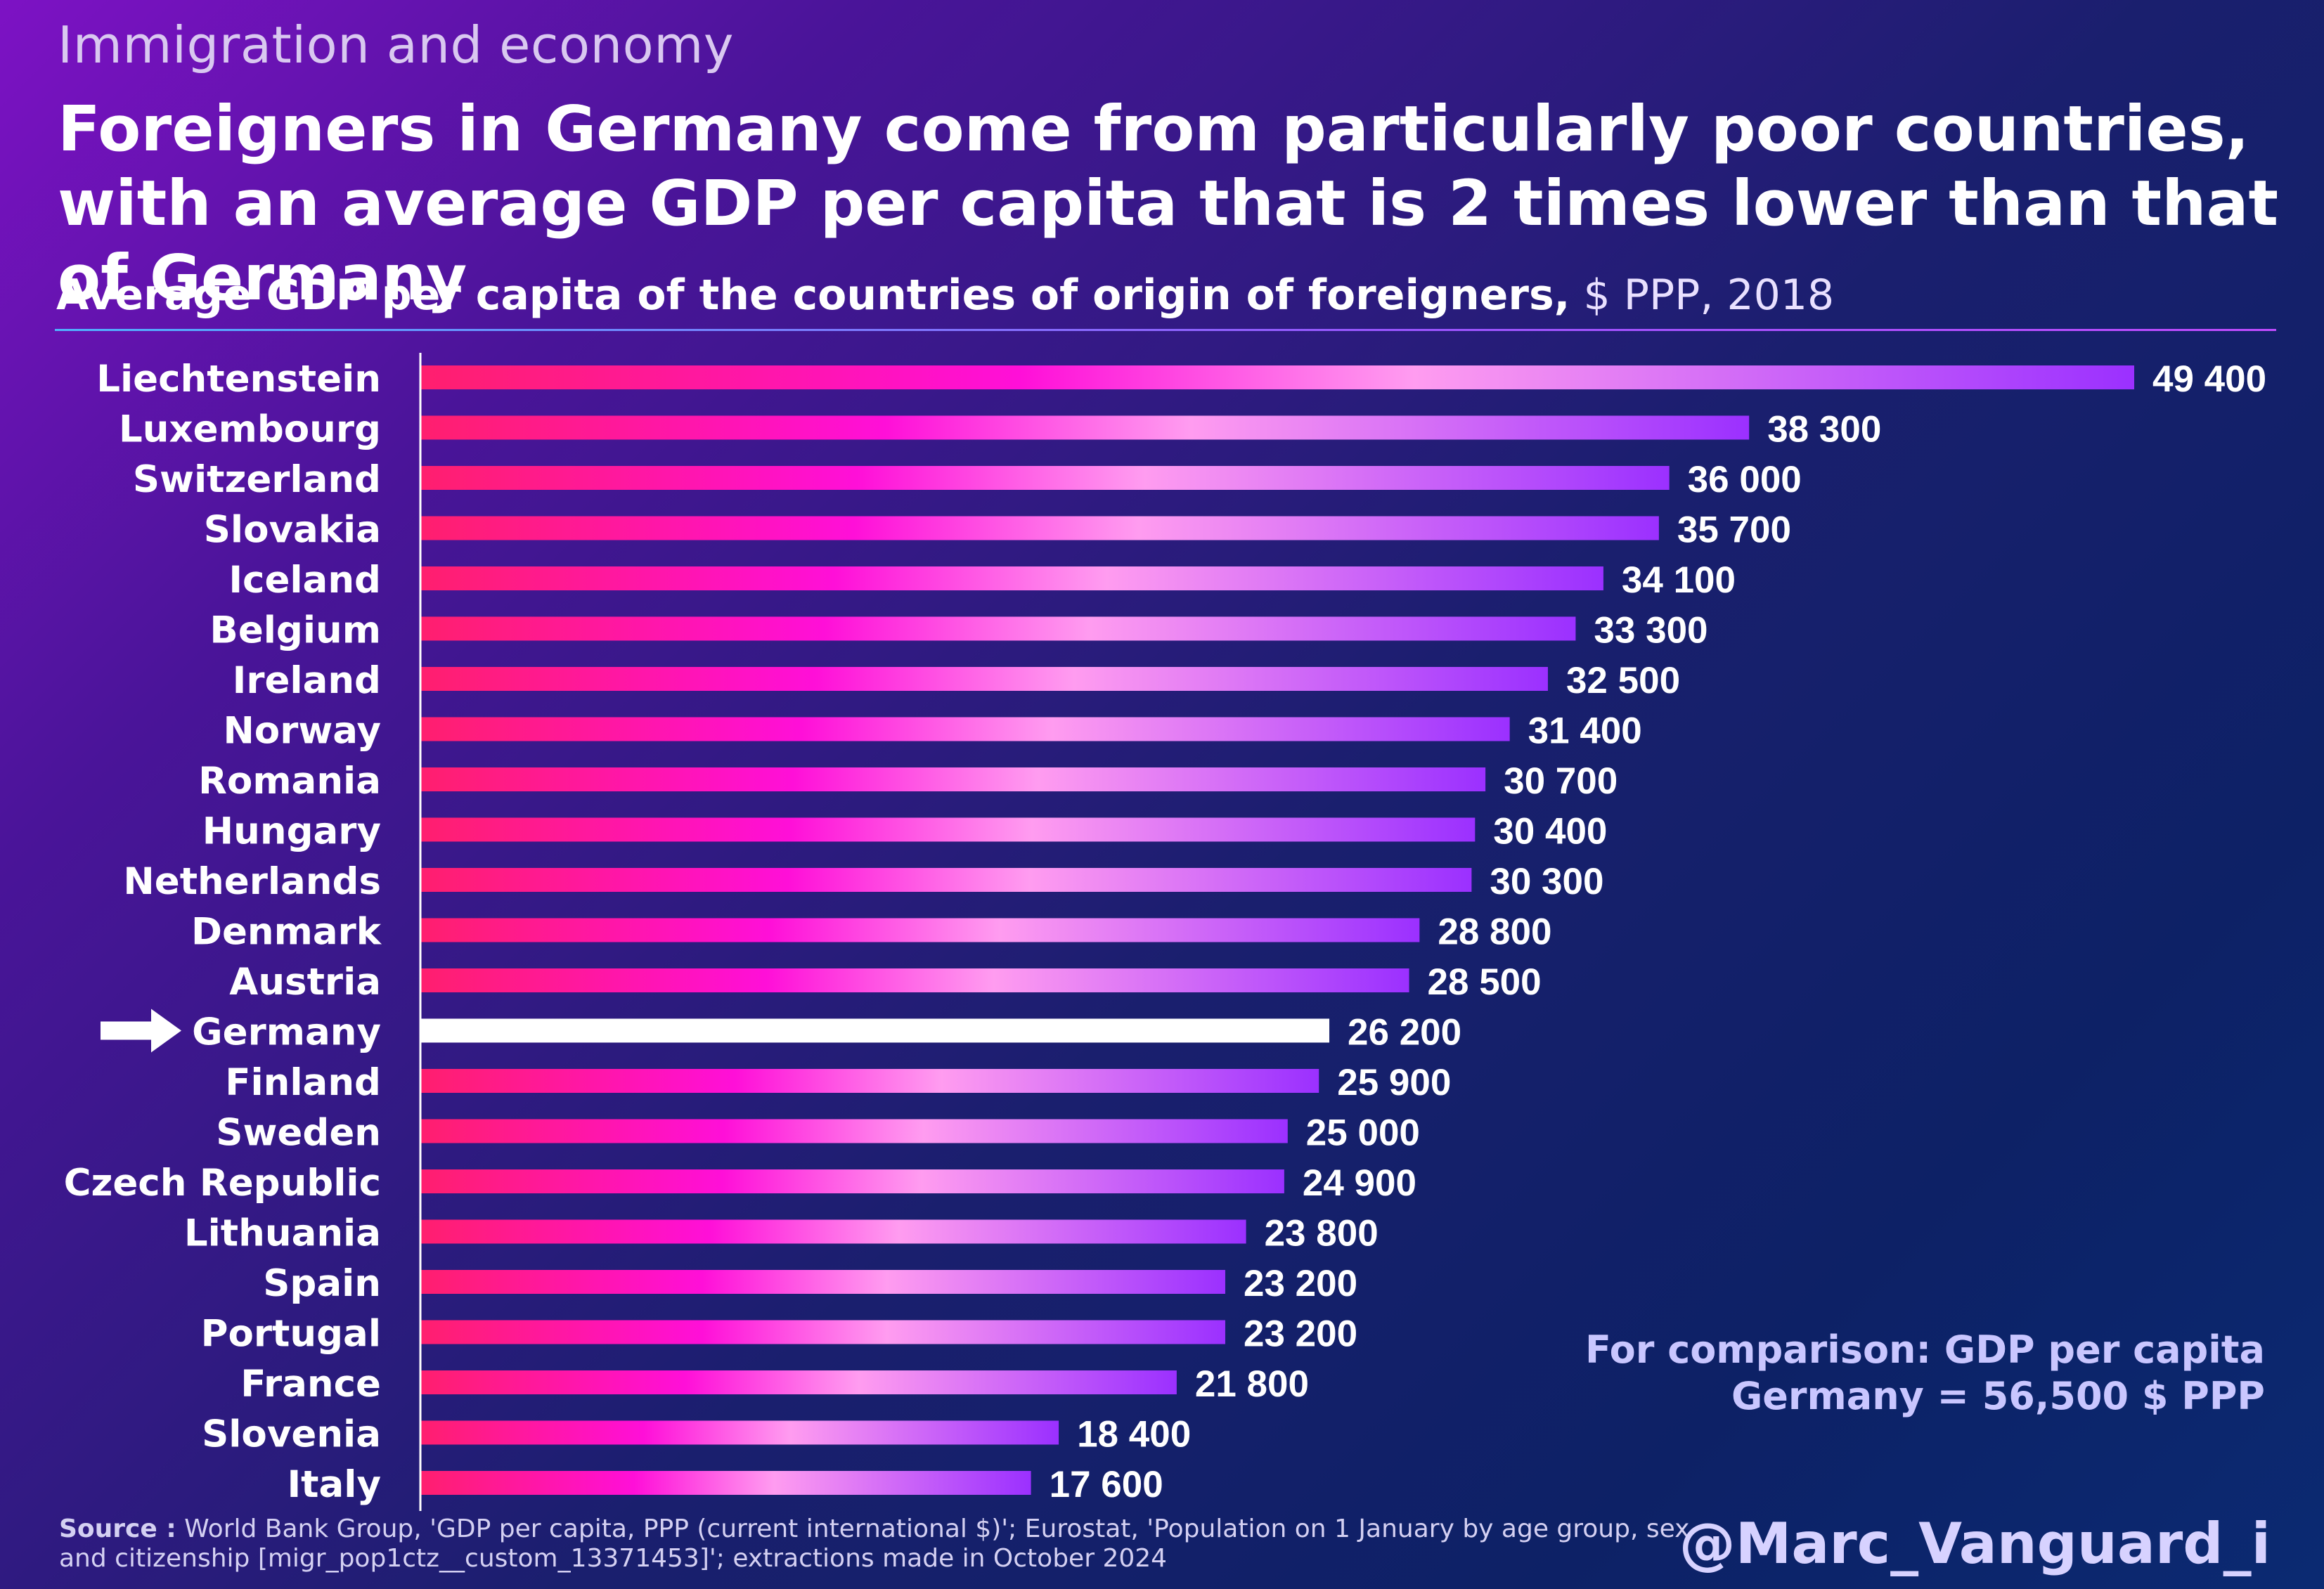 Image resolution: width=2324 pixels, height=1589 pixels. I want to click on category-label: Czech Republic, so click(222, 1183).